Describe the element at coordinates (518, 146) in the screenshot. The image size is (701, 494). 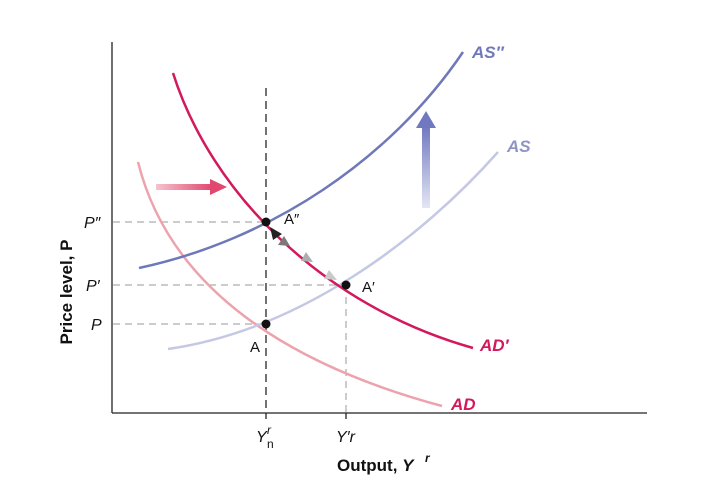
I see `as-label: AS` at that location.